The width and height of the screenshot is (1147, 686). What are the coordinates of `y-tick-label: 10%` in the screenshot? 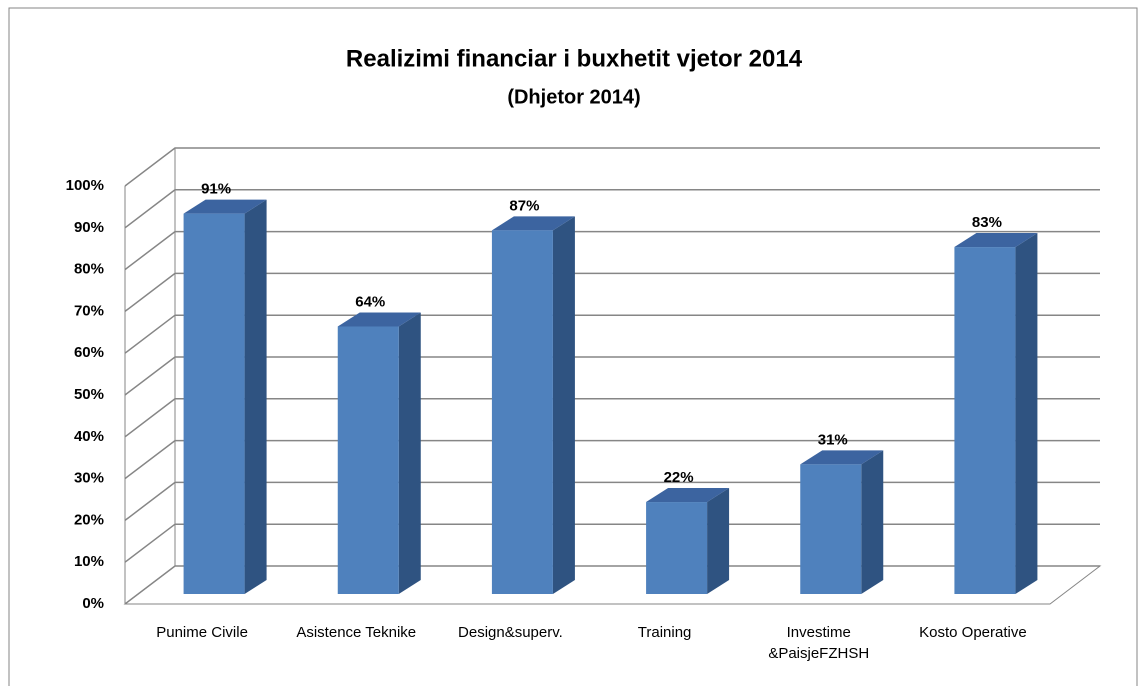 It's located at (89, 561).